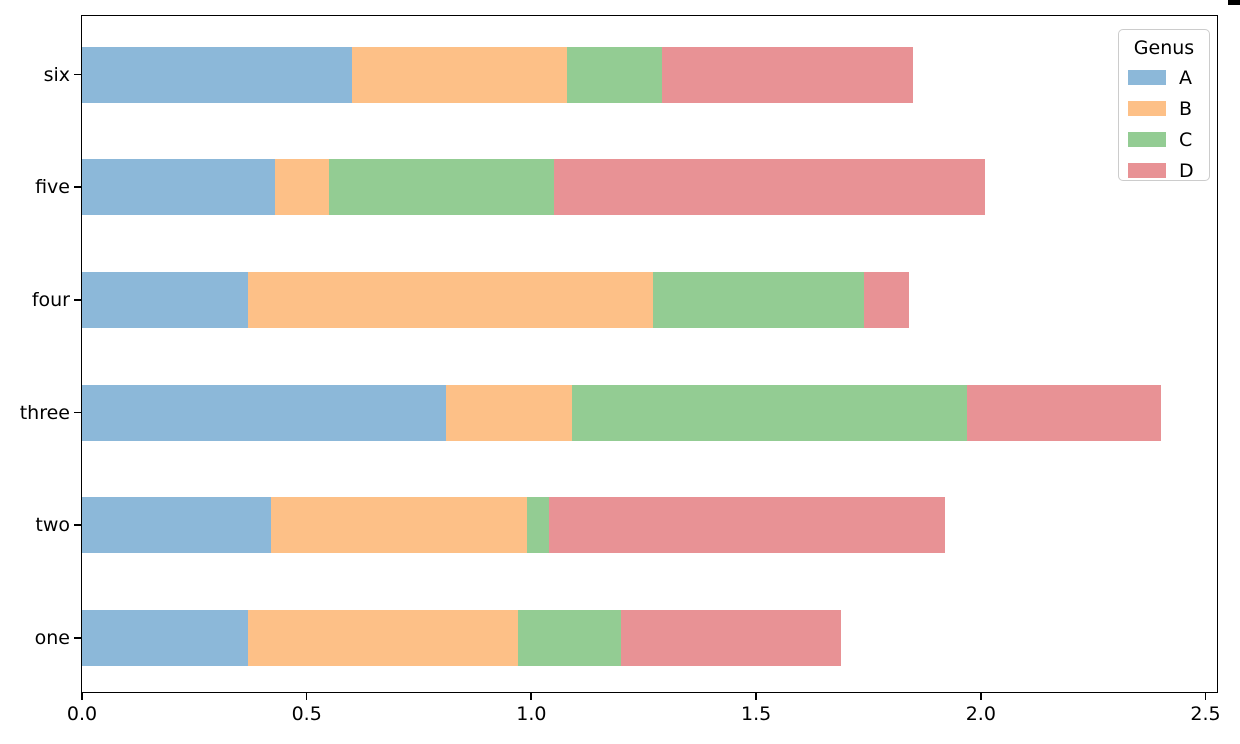 The width and height of the screenshot is (1240, 744). Describe the element at coordinates (569, 638) in the screenshot. I see `bar-segment-one-C` at that location.